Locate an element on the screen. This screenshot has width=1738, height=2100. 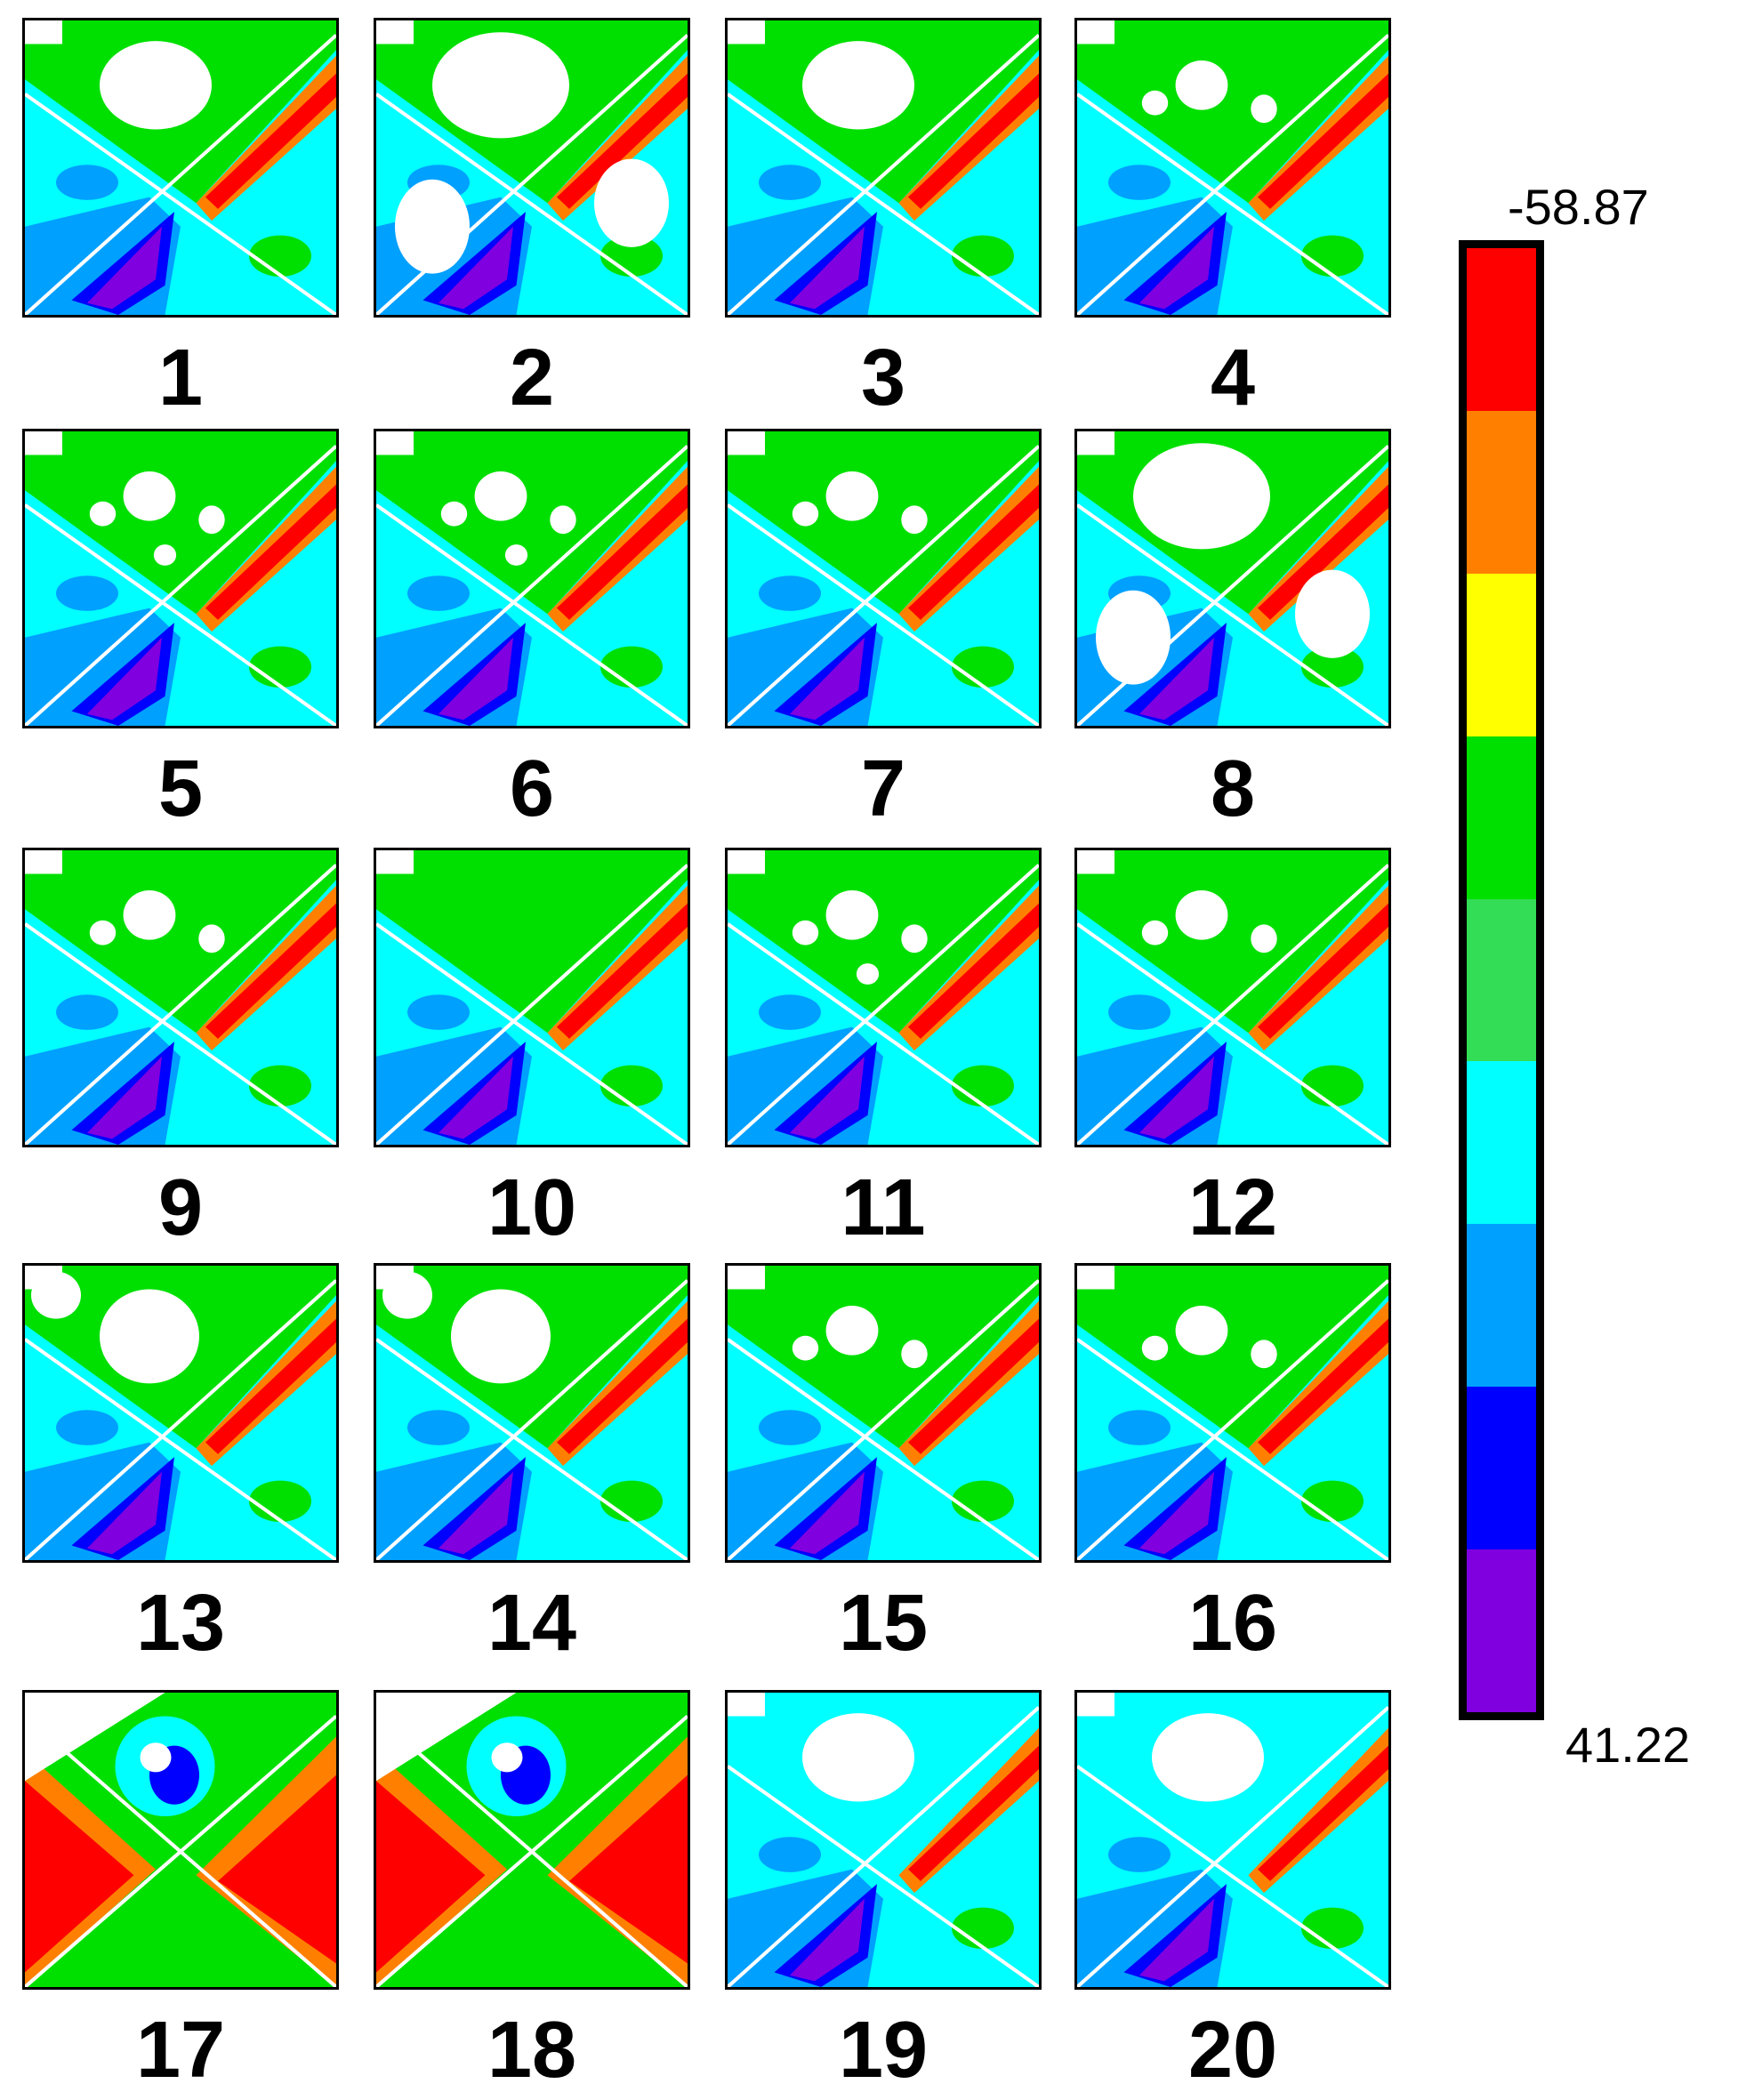
panel-number: 11 is located at coordinates (883, 1207).